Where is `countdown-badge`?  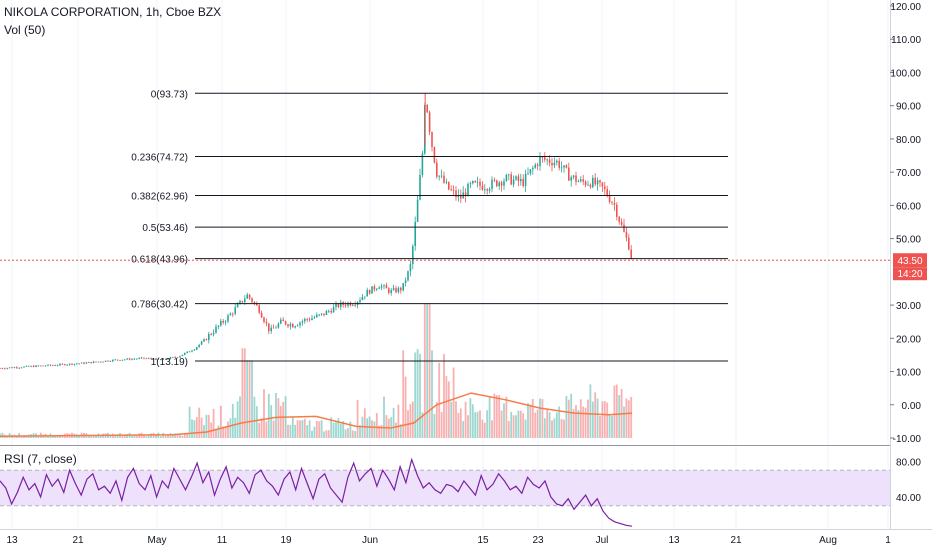
countdown-badge is located at coordinates (910, 274).